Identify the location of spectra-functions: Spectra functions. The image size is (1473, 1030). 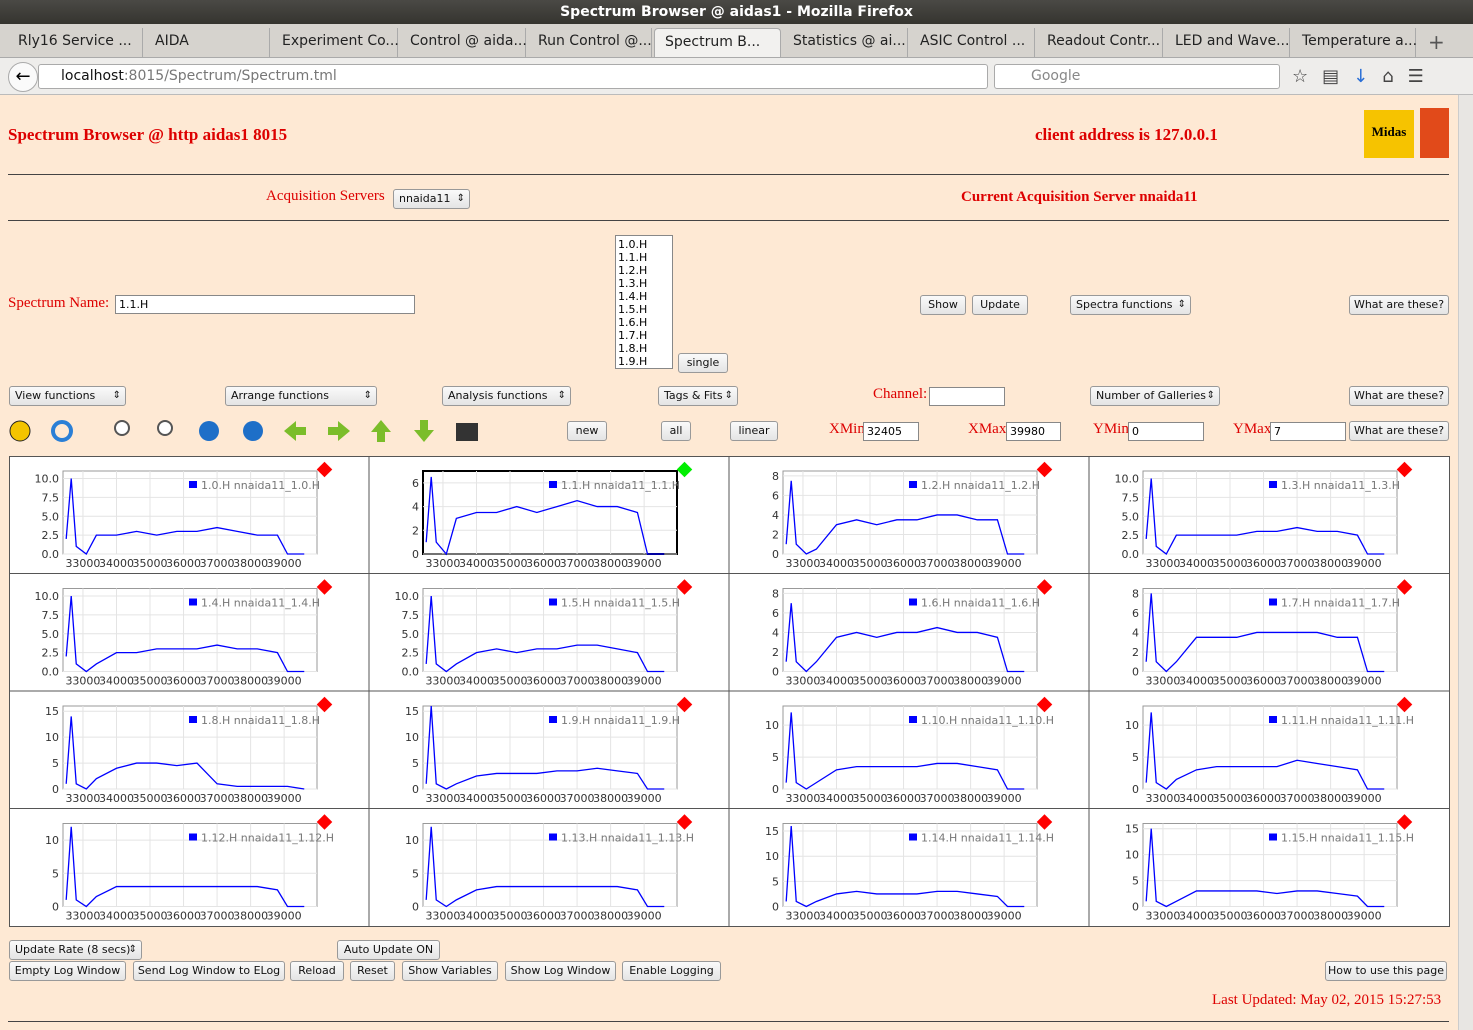
(1130, 305).